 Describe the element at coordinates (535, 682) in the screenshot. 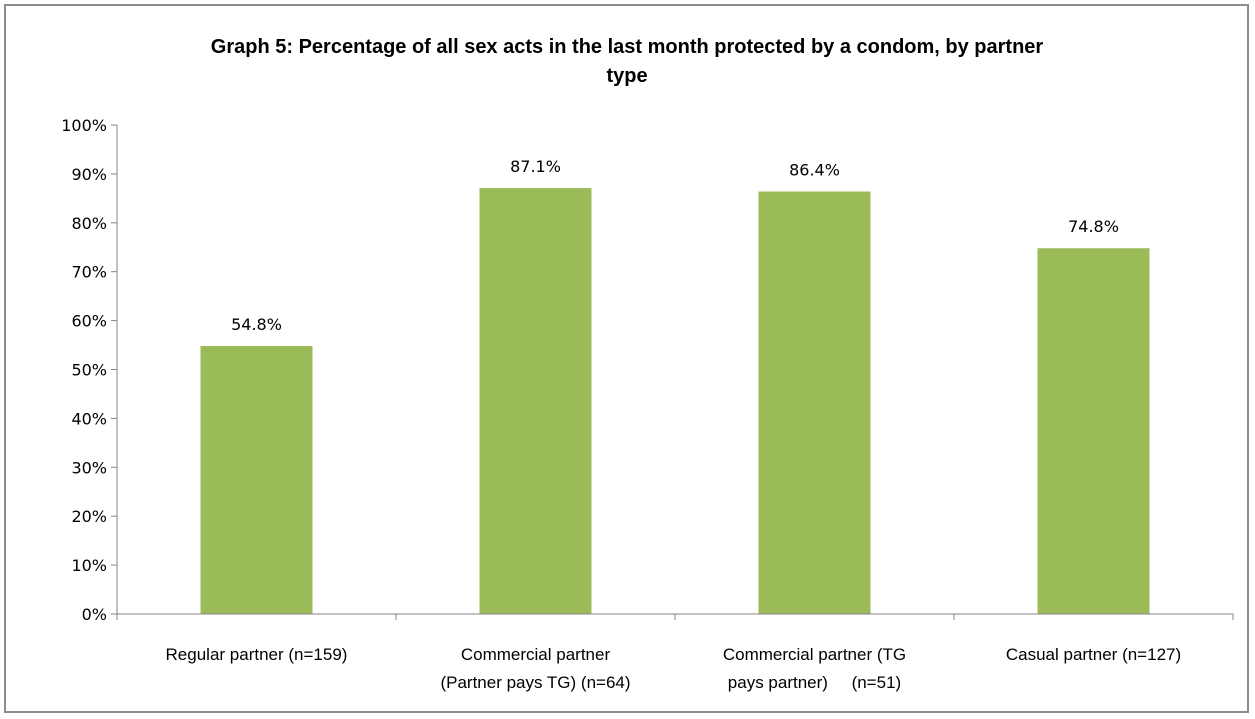

I see `x-category-label: (Partner pays TG) (n=64)` at that location.